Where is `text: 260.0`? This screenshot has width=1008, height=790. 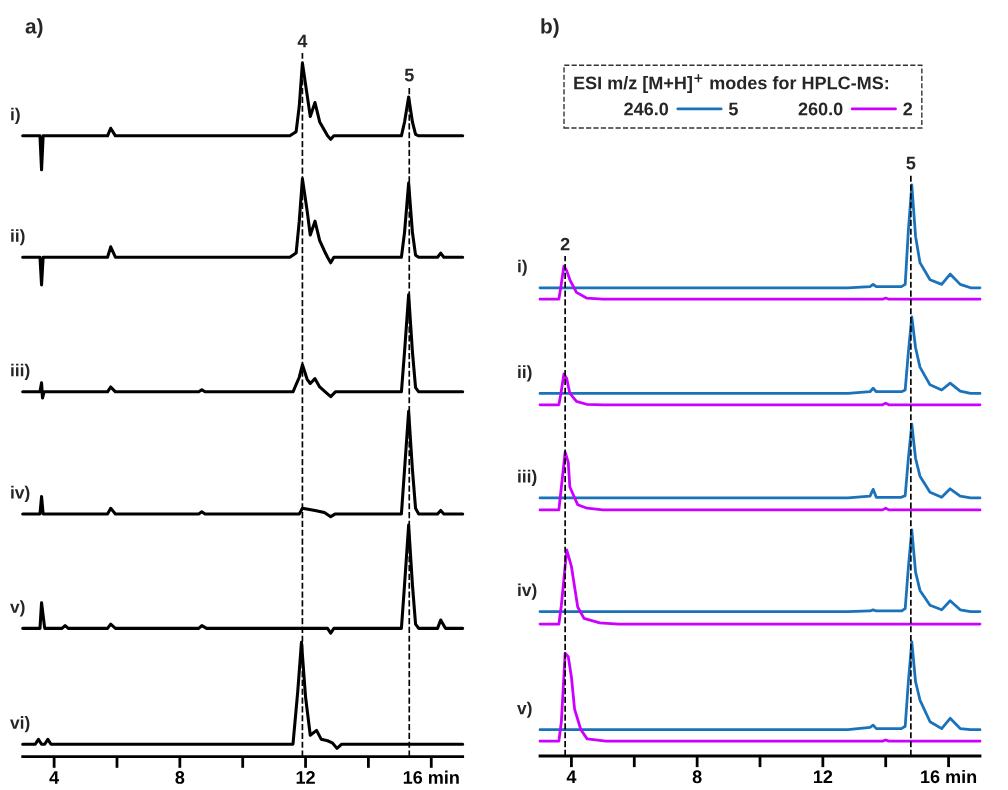 text: 260.0 is located at coordinates (820, 109).